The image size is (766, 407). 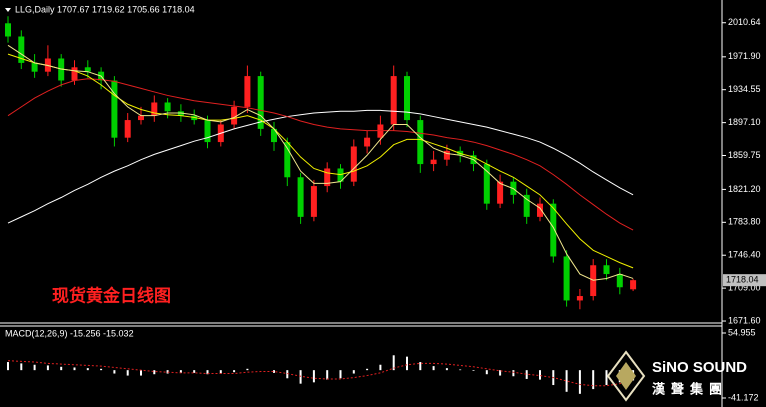 I want to click on logo-icon, so click(x=626, y=376).